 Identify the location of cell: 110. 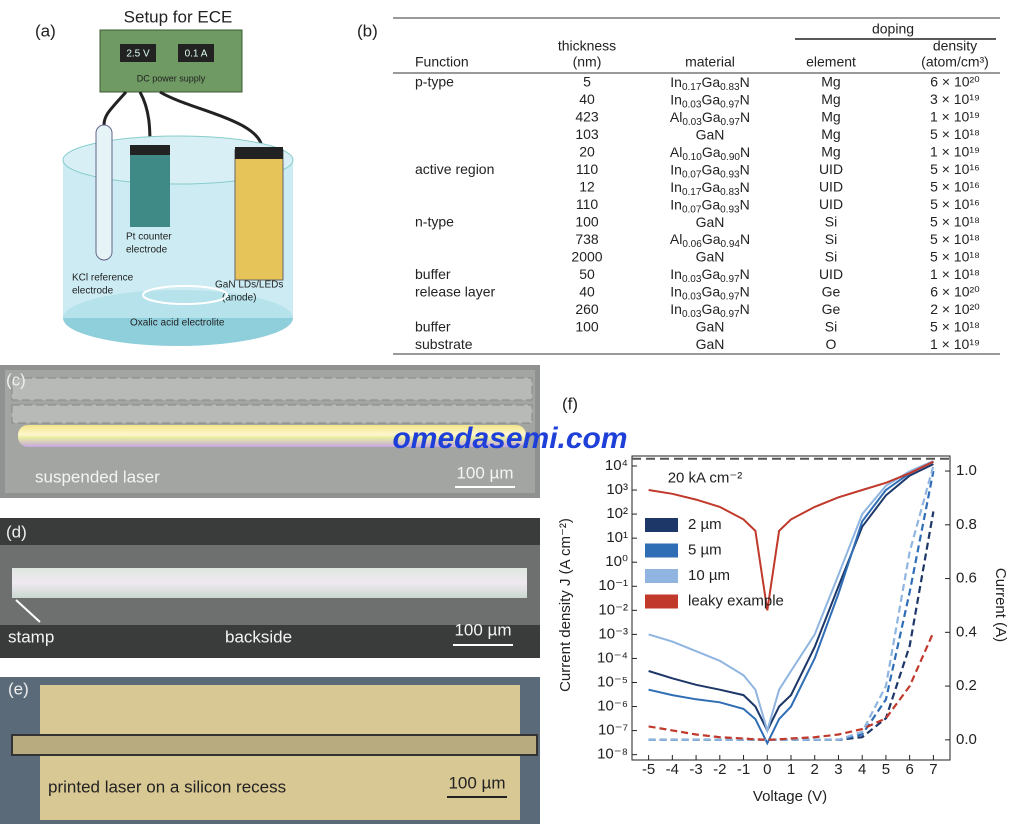
(587, 169).